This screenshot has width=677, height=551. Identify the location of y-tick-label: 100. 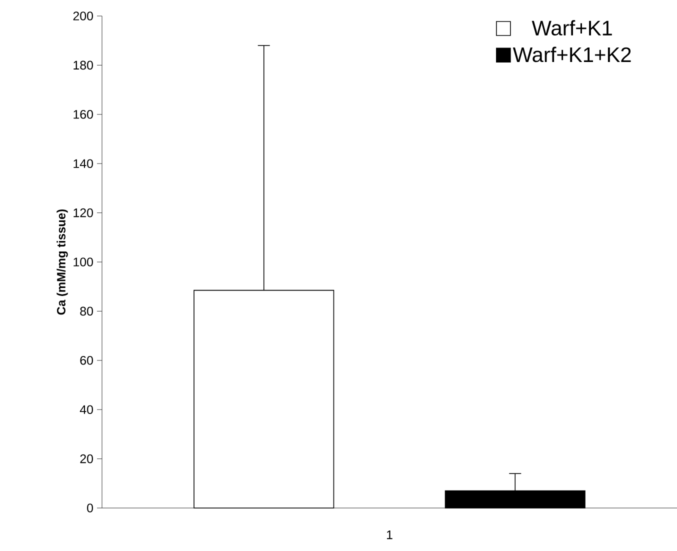
(83, 262).